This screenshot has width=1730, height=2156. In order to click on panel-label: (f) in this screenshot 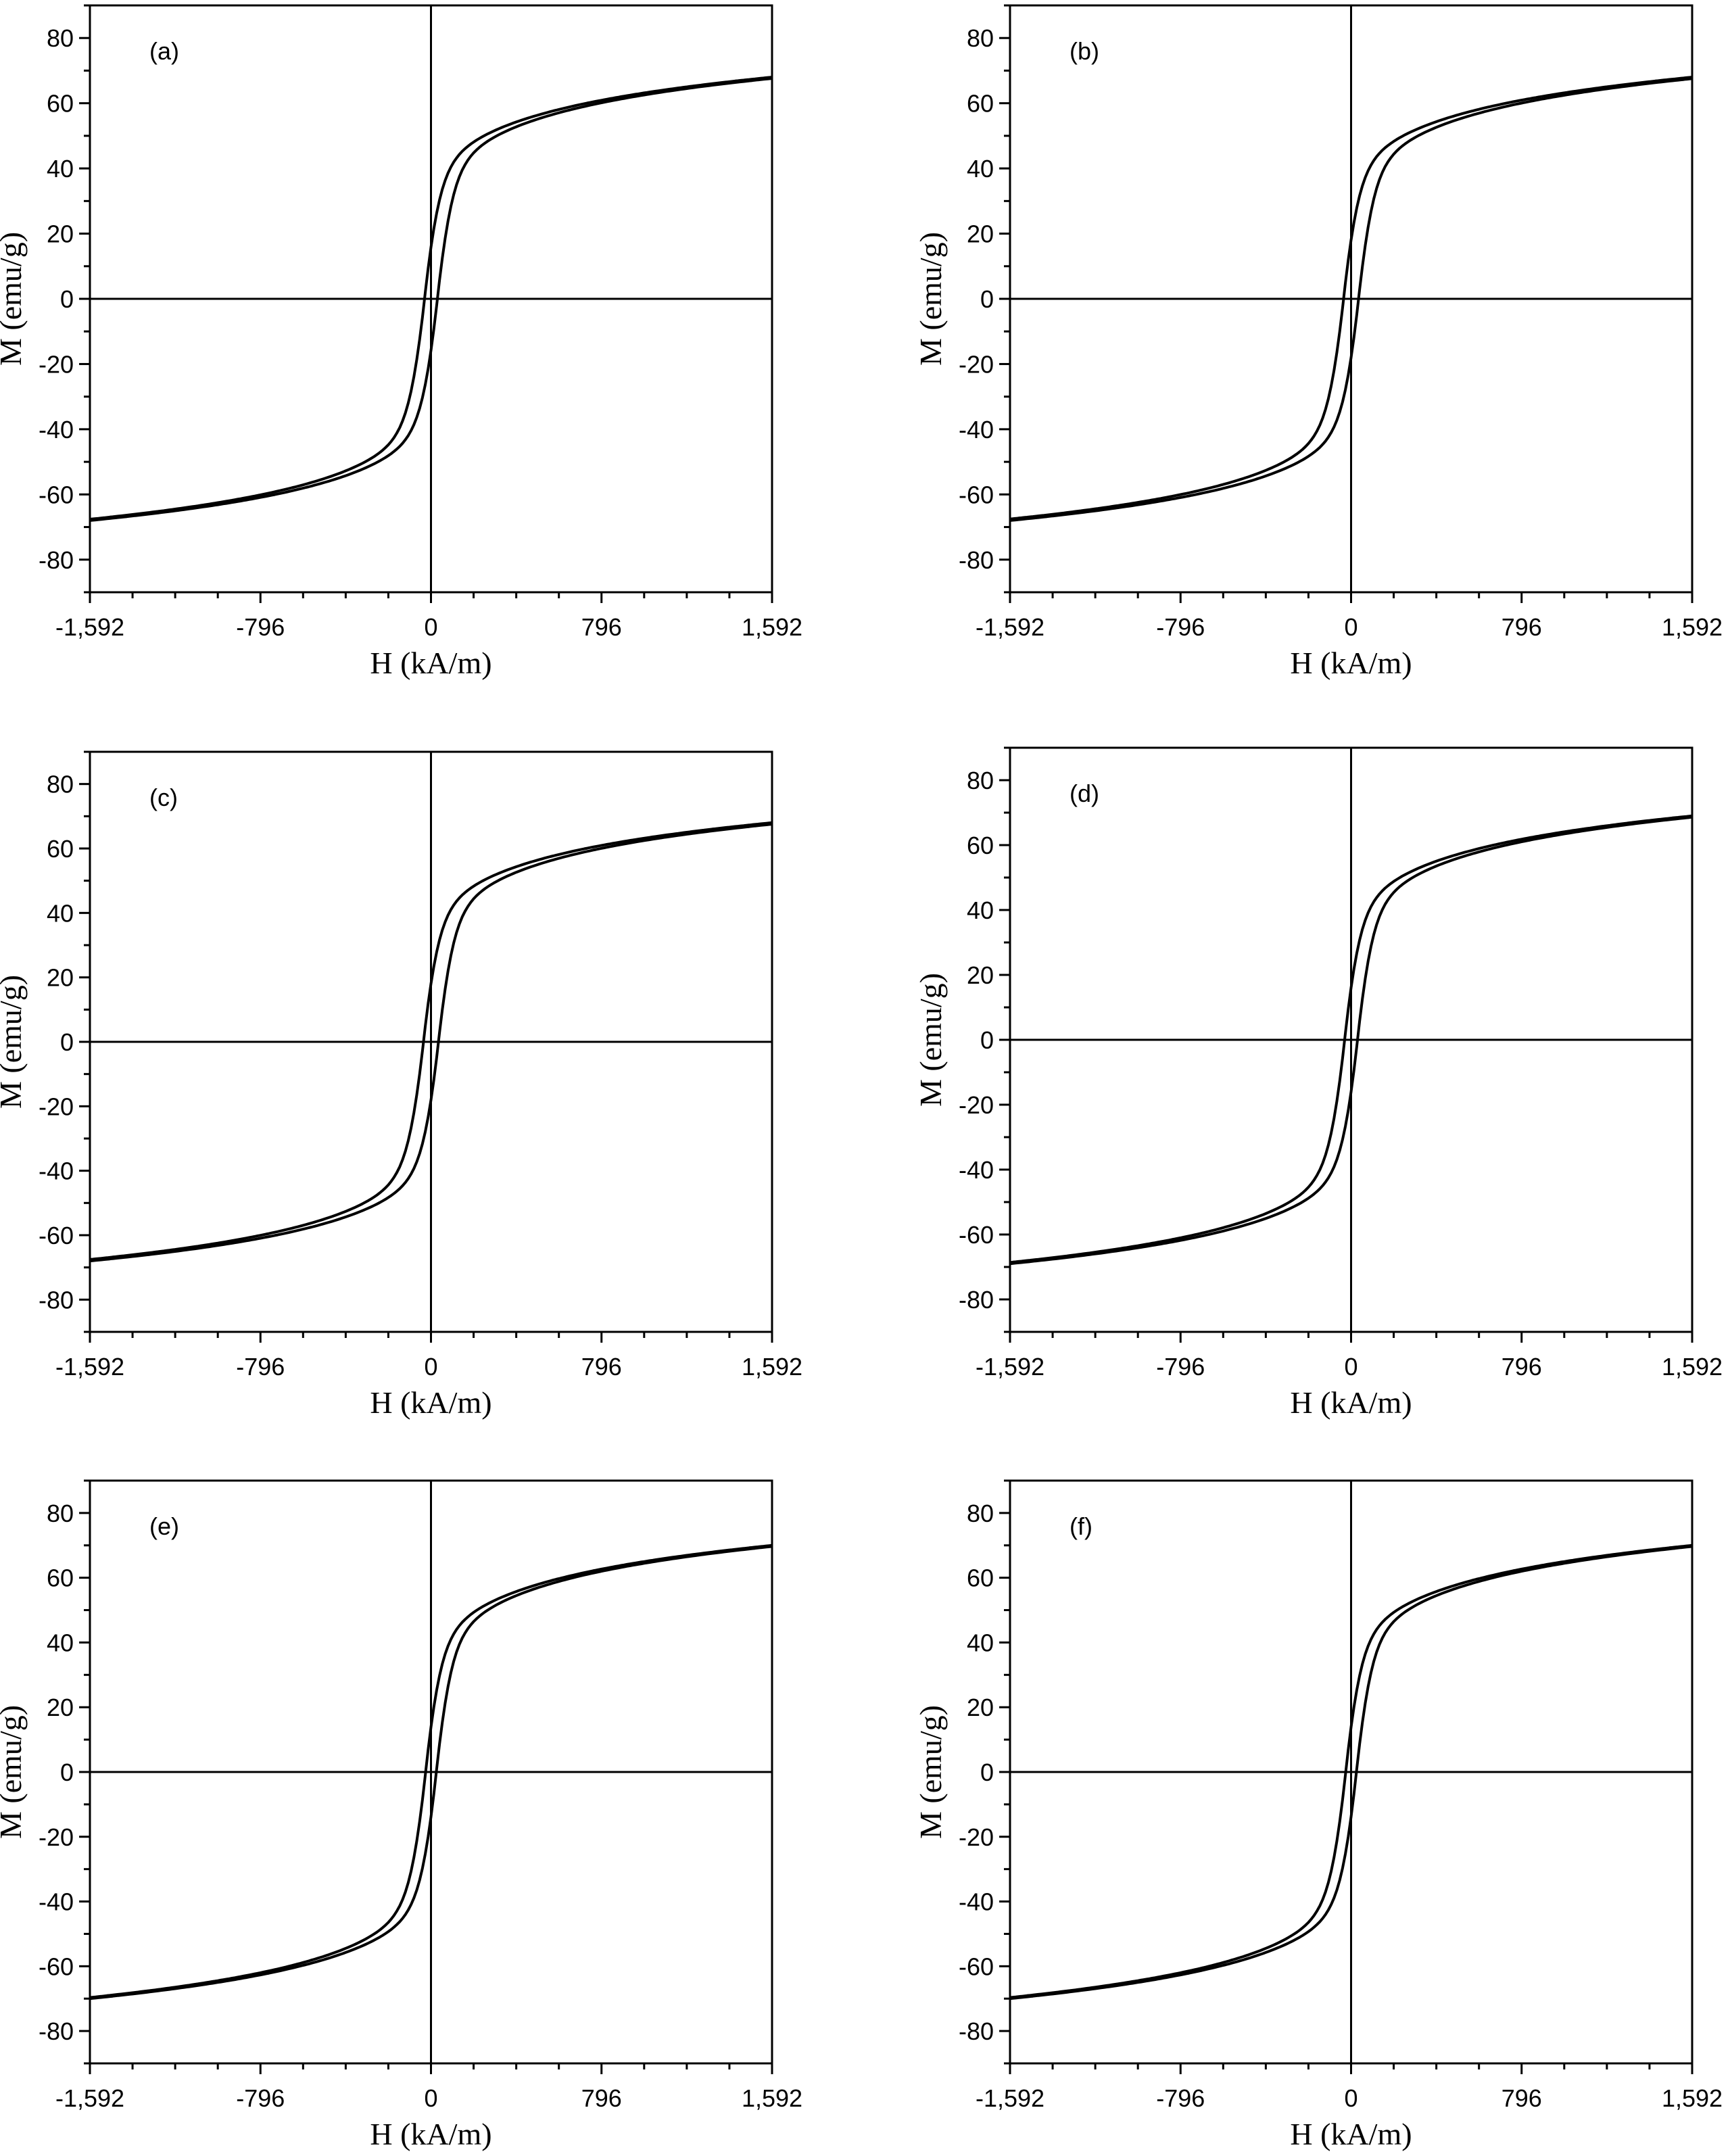, I will do `click(1081, 1526)`.